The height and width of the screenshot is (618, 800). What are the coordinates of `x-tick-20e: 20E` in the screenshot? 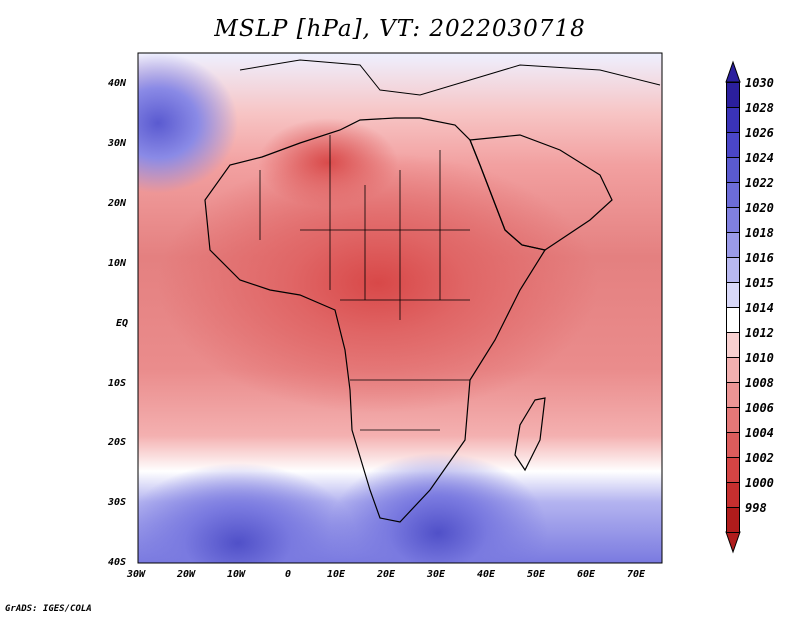 It's located at (386, 574).